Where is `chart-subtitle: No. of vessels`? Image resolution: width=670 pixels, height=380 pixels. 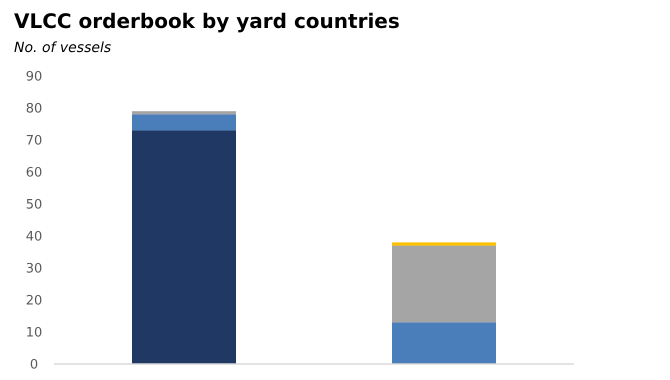 chart-subtitle: No. of vessels is located at coordinates (63, 48).